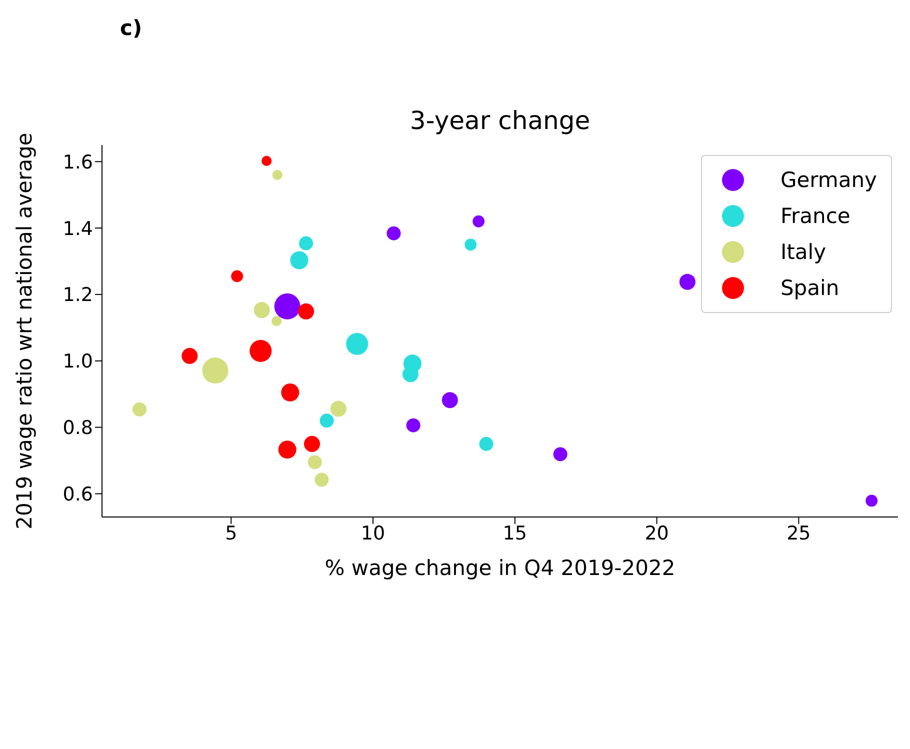 The image size is (910, 749). What do you see at coordinates (231, 533) in the screenshot?
I see `x-tick-label: 5` at bounding box center [231, 533].